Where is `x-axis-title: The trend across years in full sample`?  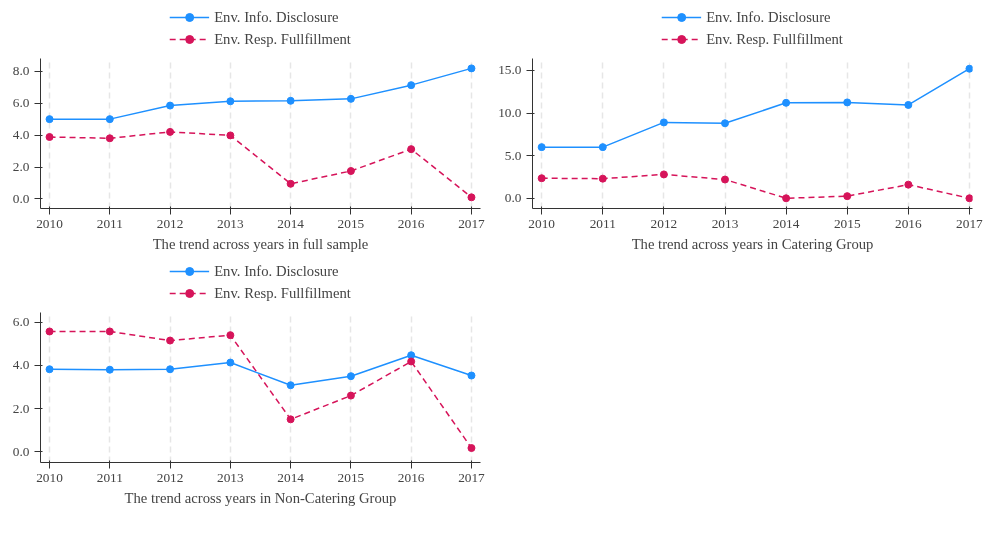 x-axis-title: The trend across years in full sample is located at coordinates (260, 243).